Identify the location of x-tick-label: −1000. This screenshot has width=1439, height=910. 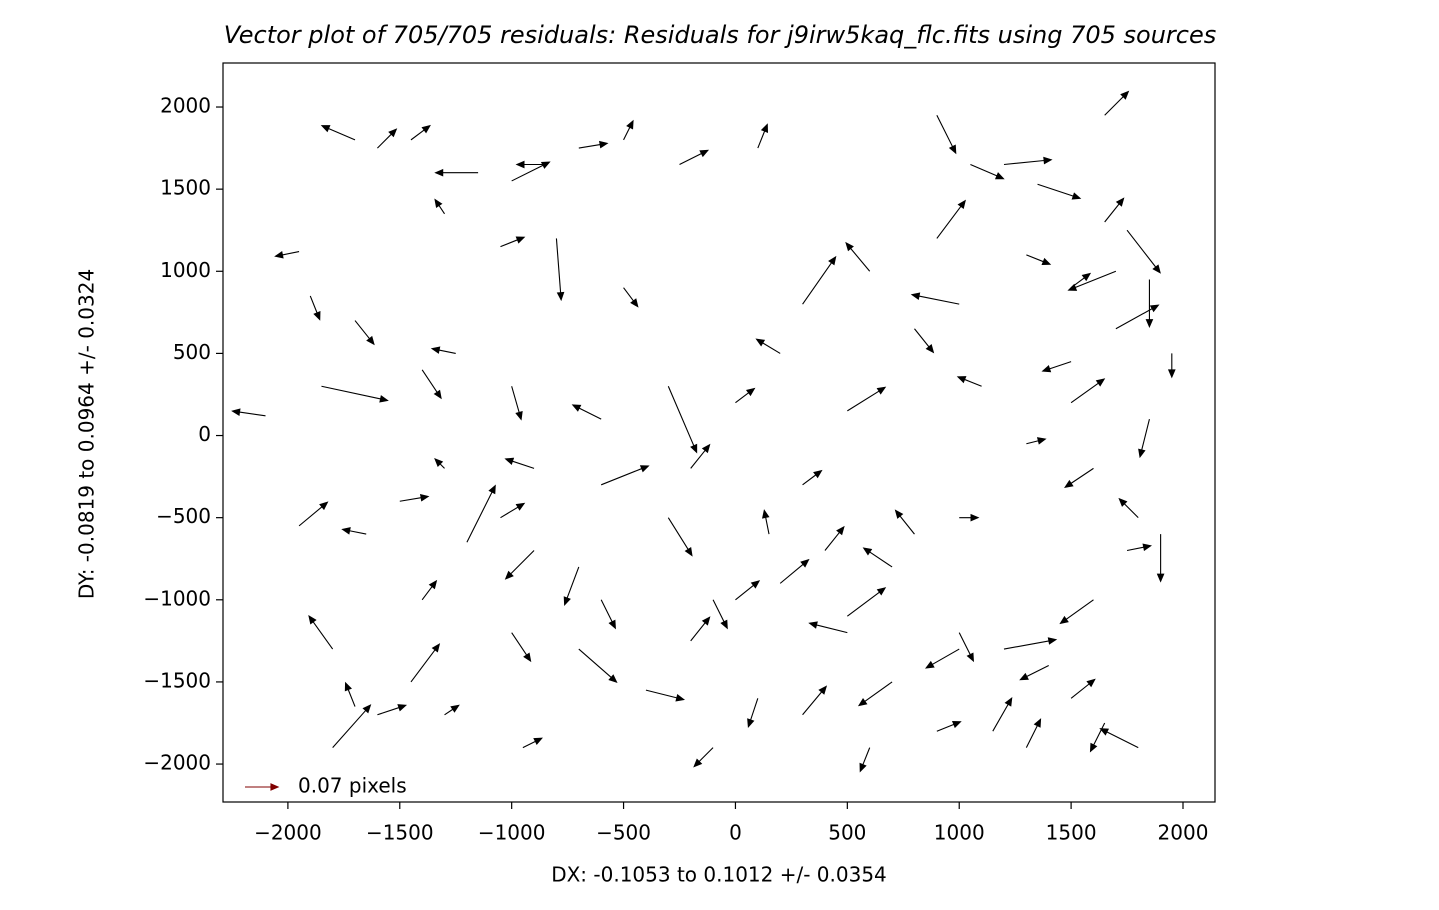
(512, 833).